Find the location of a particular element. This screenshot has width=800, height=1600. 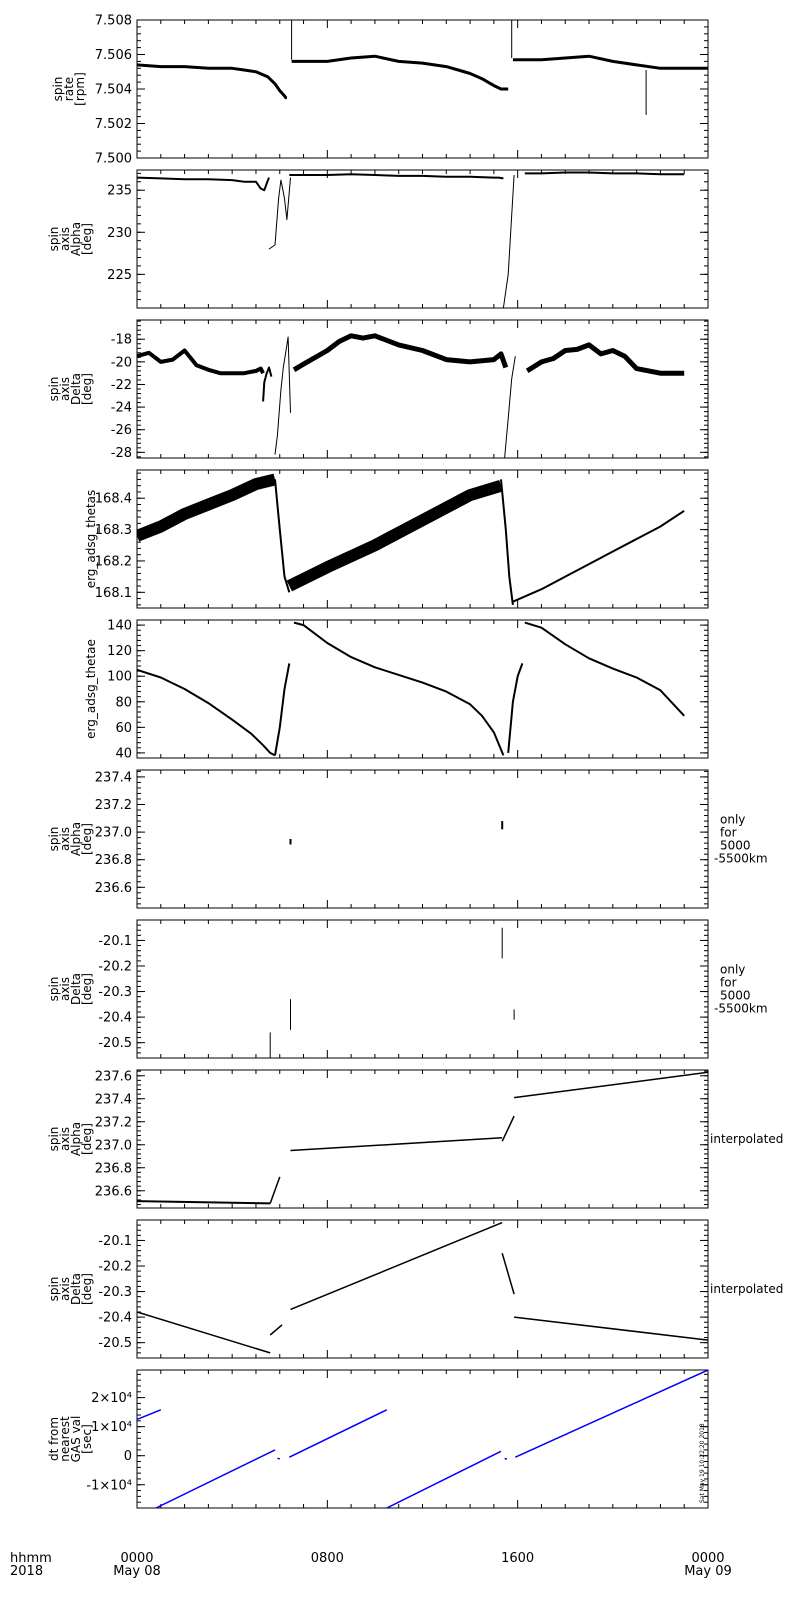

y-tick-label: 168.1 is located at coordinates (113, 593).